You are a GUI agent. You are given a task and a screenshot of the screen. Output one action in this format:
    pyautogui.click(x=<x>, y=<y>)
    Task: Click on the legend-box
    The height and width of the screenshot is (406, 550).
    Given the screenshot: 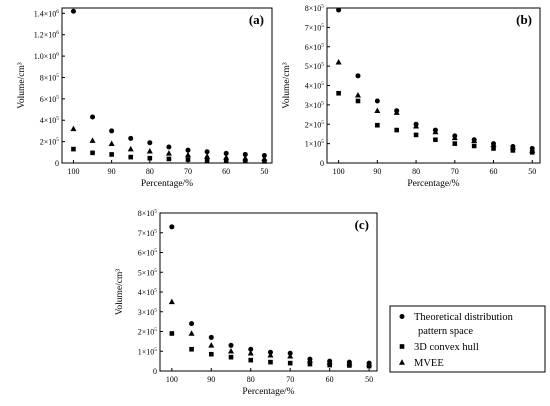 What is the action you would take?
    pyautogui.click(x=467, y=339)
    